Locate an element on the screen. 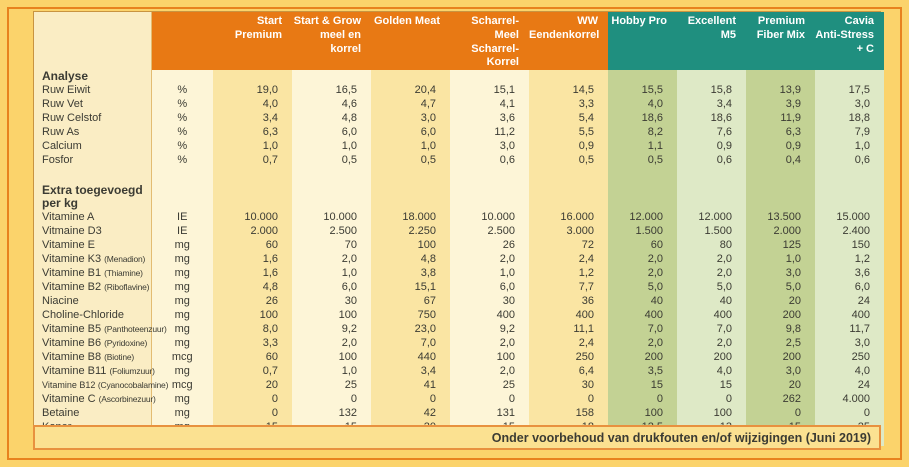  value-cell: 2,0 is located at coordinates (331, 343).